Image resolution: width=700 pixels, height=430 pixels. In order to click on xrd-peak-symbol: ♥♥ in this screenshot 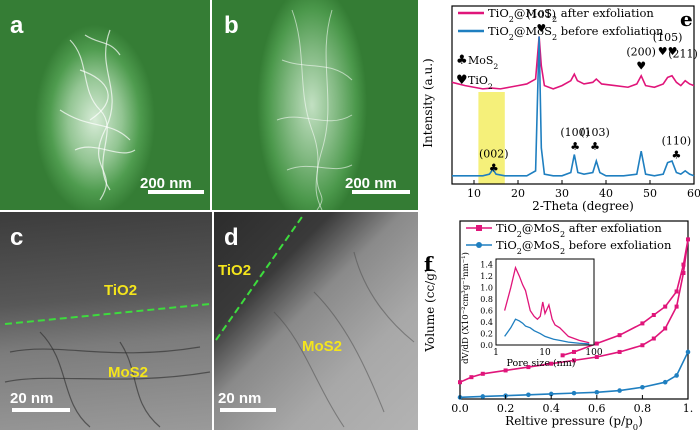, I will do `click(668, 51)`.